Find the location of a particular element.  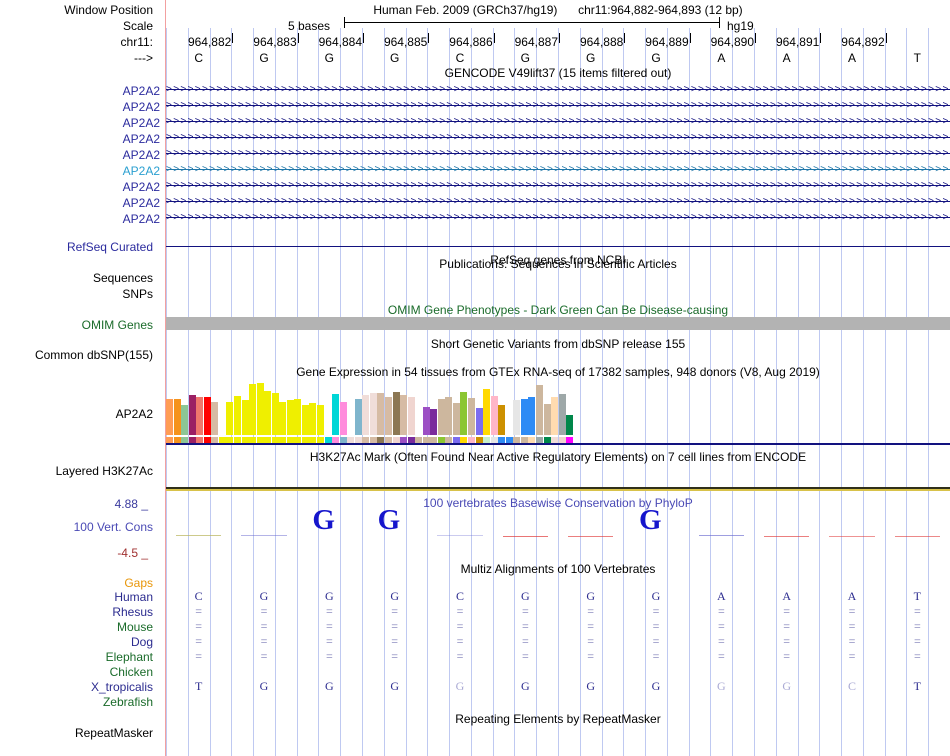

multiz-species-label: Zebrafish is located at coordinates (127, 702).